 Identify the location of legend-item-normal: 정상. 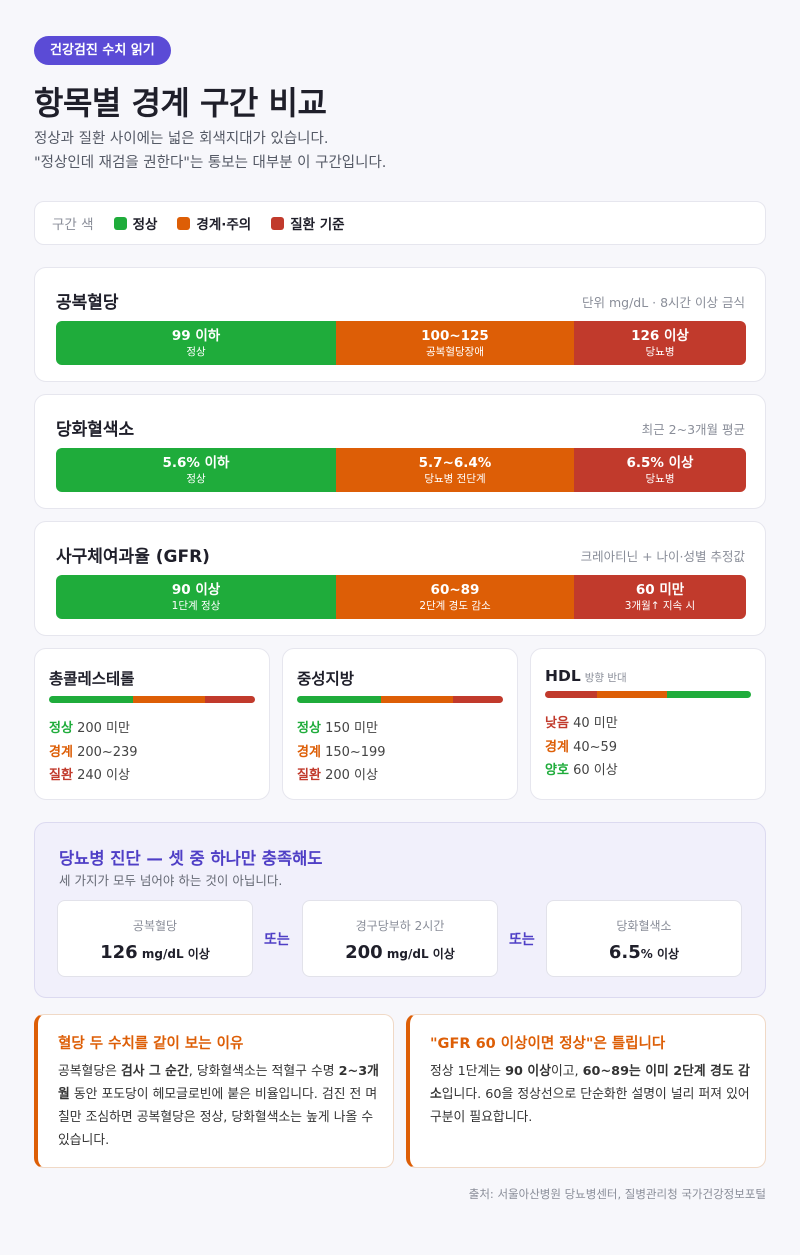
(135, 223).